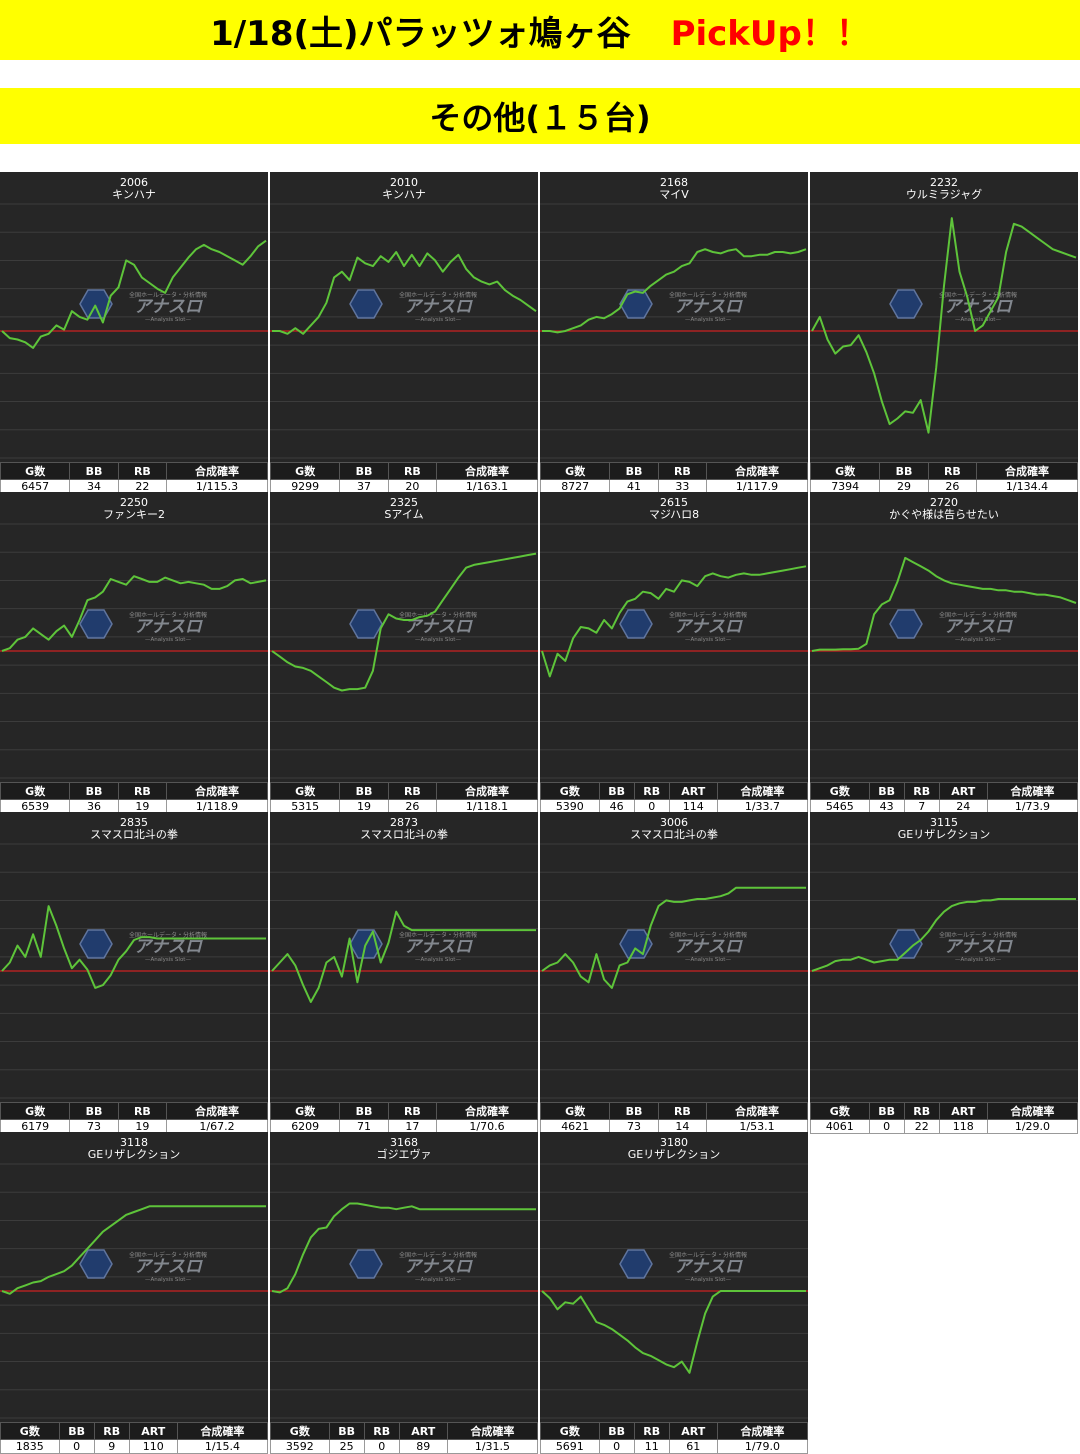 This screenshot has height=1454, width=1080. What do you see at coordinates (404, 1431) in the screenshot?
I see `stats-header-row: G数 BB RB ART 合成確率` at bounding box center [404, 1431].